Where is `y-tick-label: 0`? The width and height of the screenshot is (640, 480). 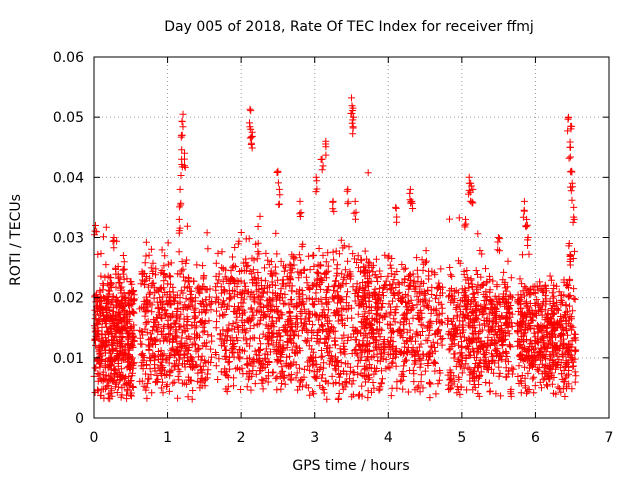 y-tick-label: 0 is located at coordinates (79, 419).